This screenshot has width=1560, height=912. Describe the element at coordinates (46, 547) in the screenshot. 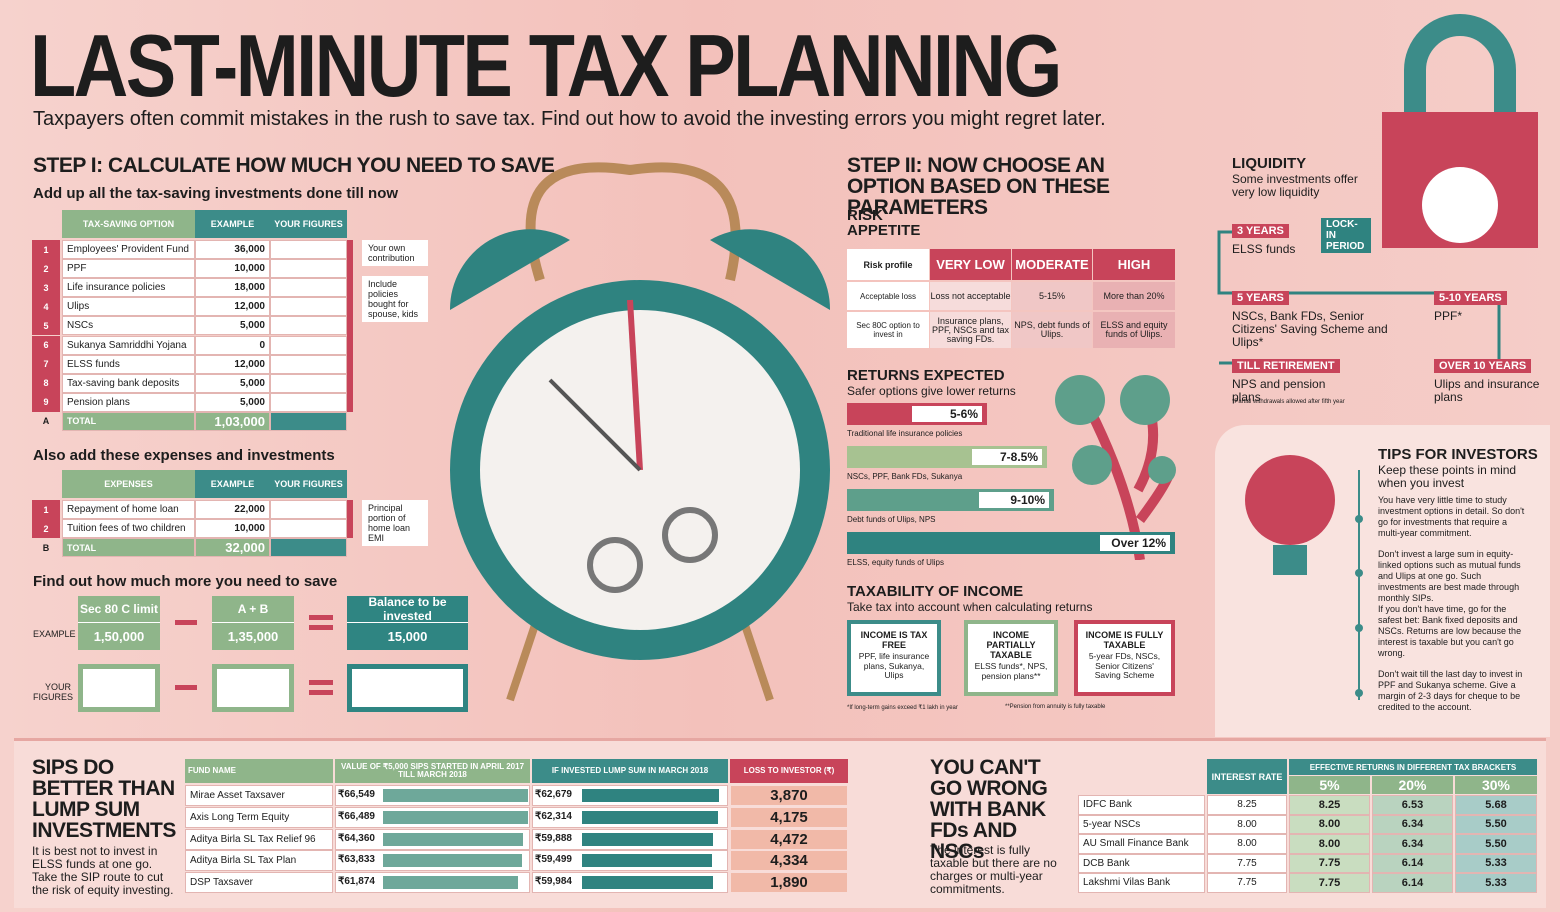

I see `row-number: B` at that location.